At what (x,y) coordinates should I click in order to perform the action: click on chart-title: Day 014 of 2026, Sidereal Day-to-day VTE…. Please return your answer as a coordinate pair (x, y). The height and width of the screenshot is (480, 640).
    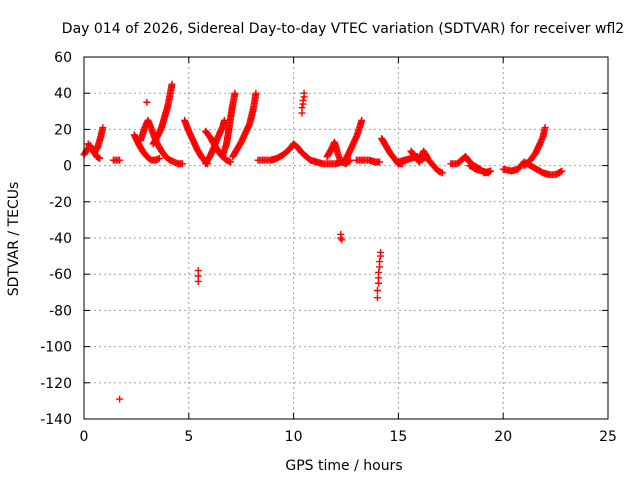
    Looking at the image, I should click on (343, 29).